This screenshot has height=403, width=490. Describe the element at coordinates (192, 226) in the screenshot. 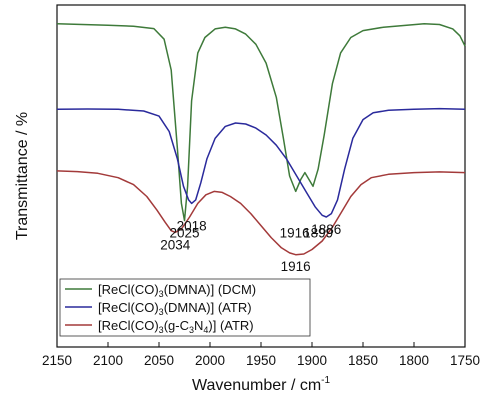

I see `peak-label: 2018` at that location.